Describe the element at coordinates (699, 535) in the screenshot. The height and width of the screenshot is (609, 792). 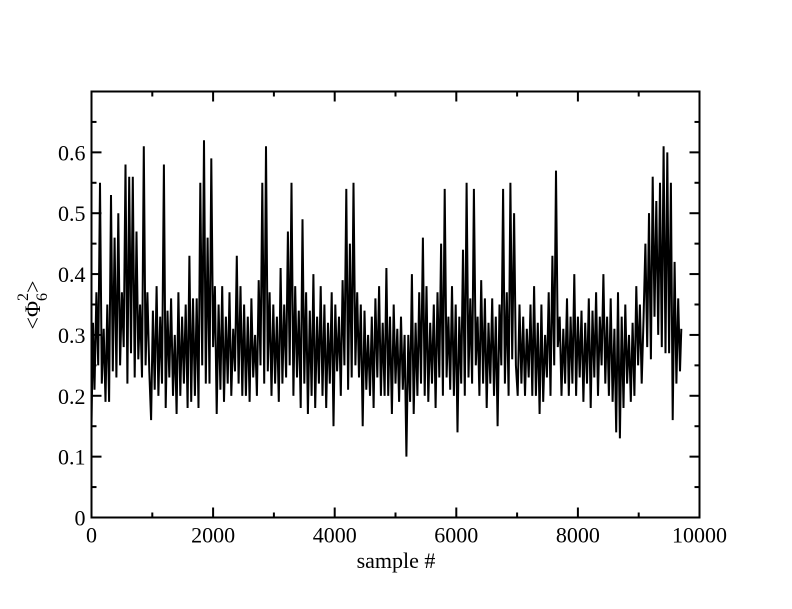
I see `x-tick-label: 10000` at that location.